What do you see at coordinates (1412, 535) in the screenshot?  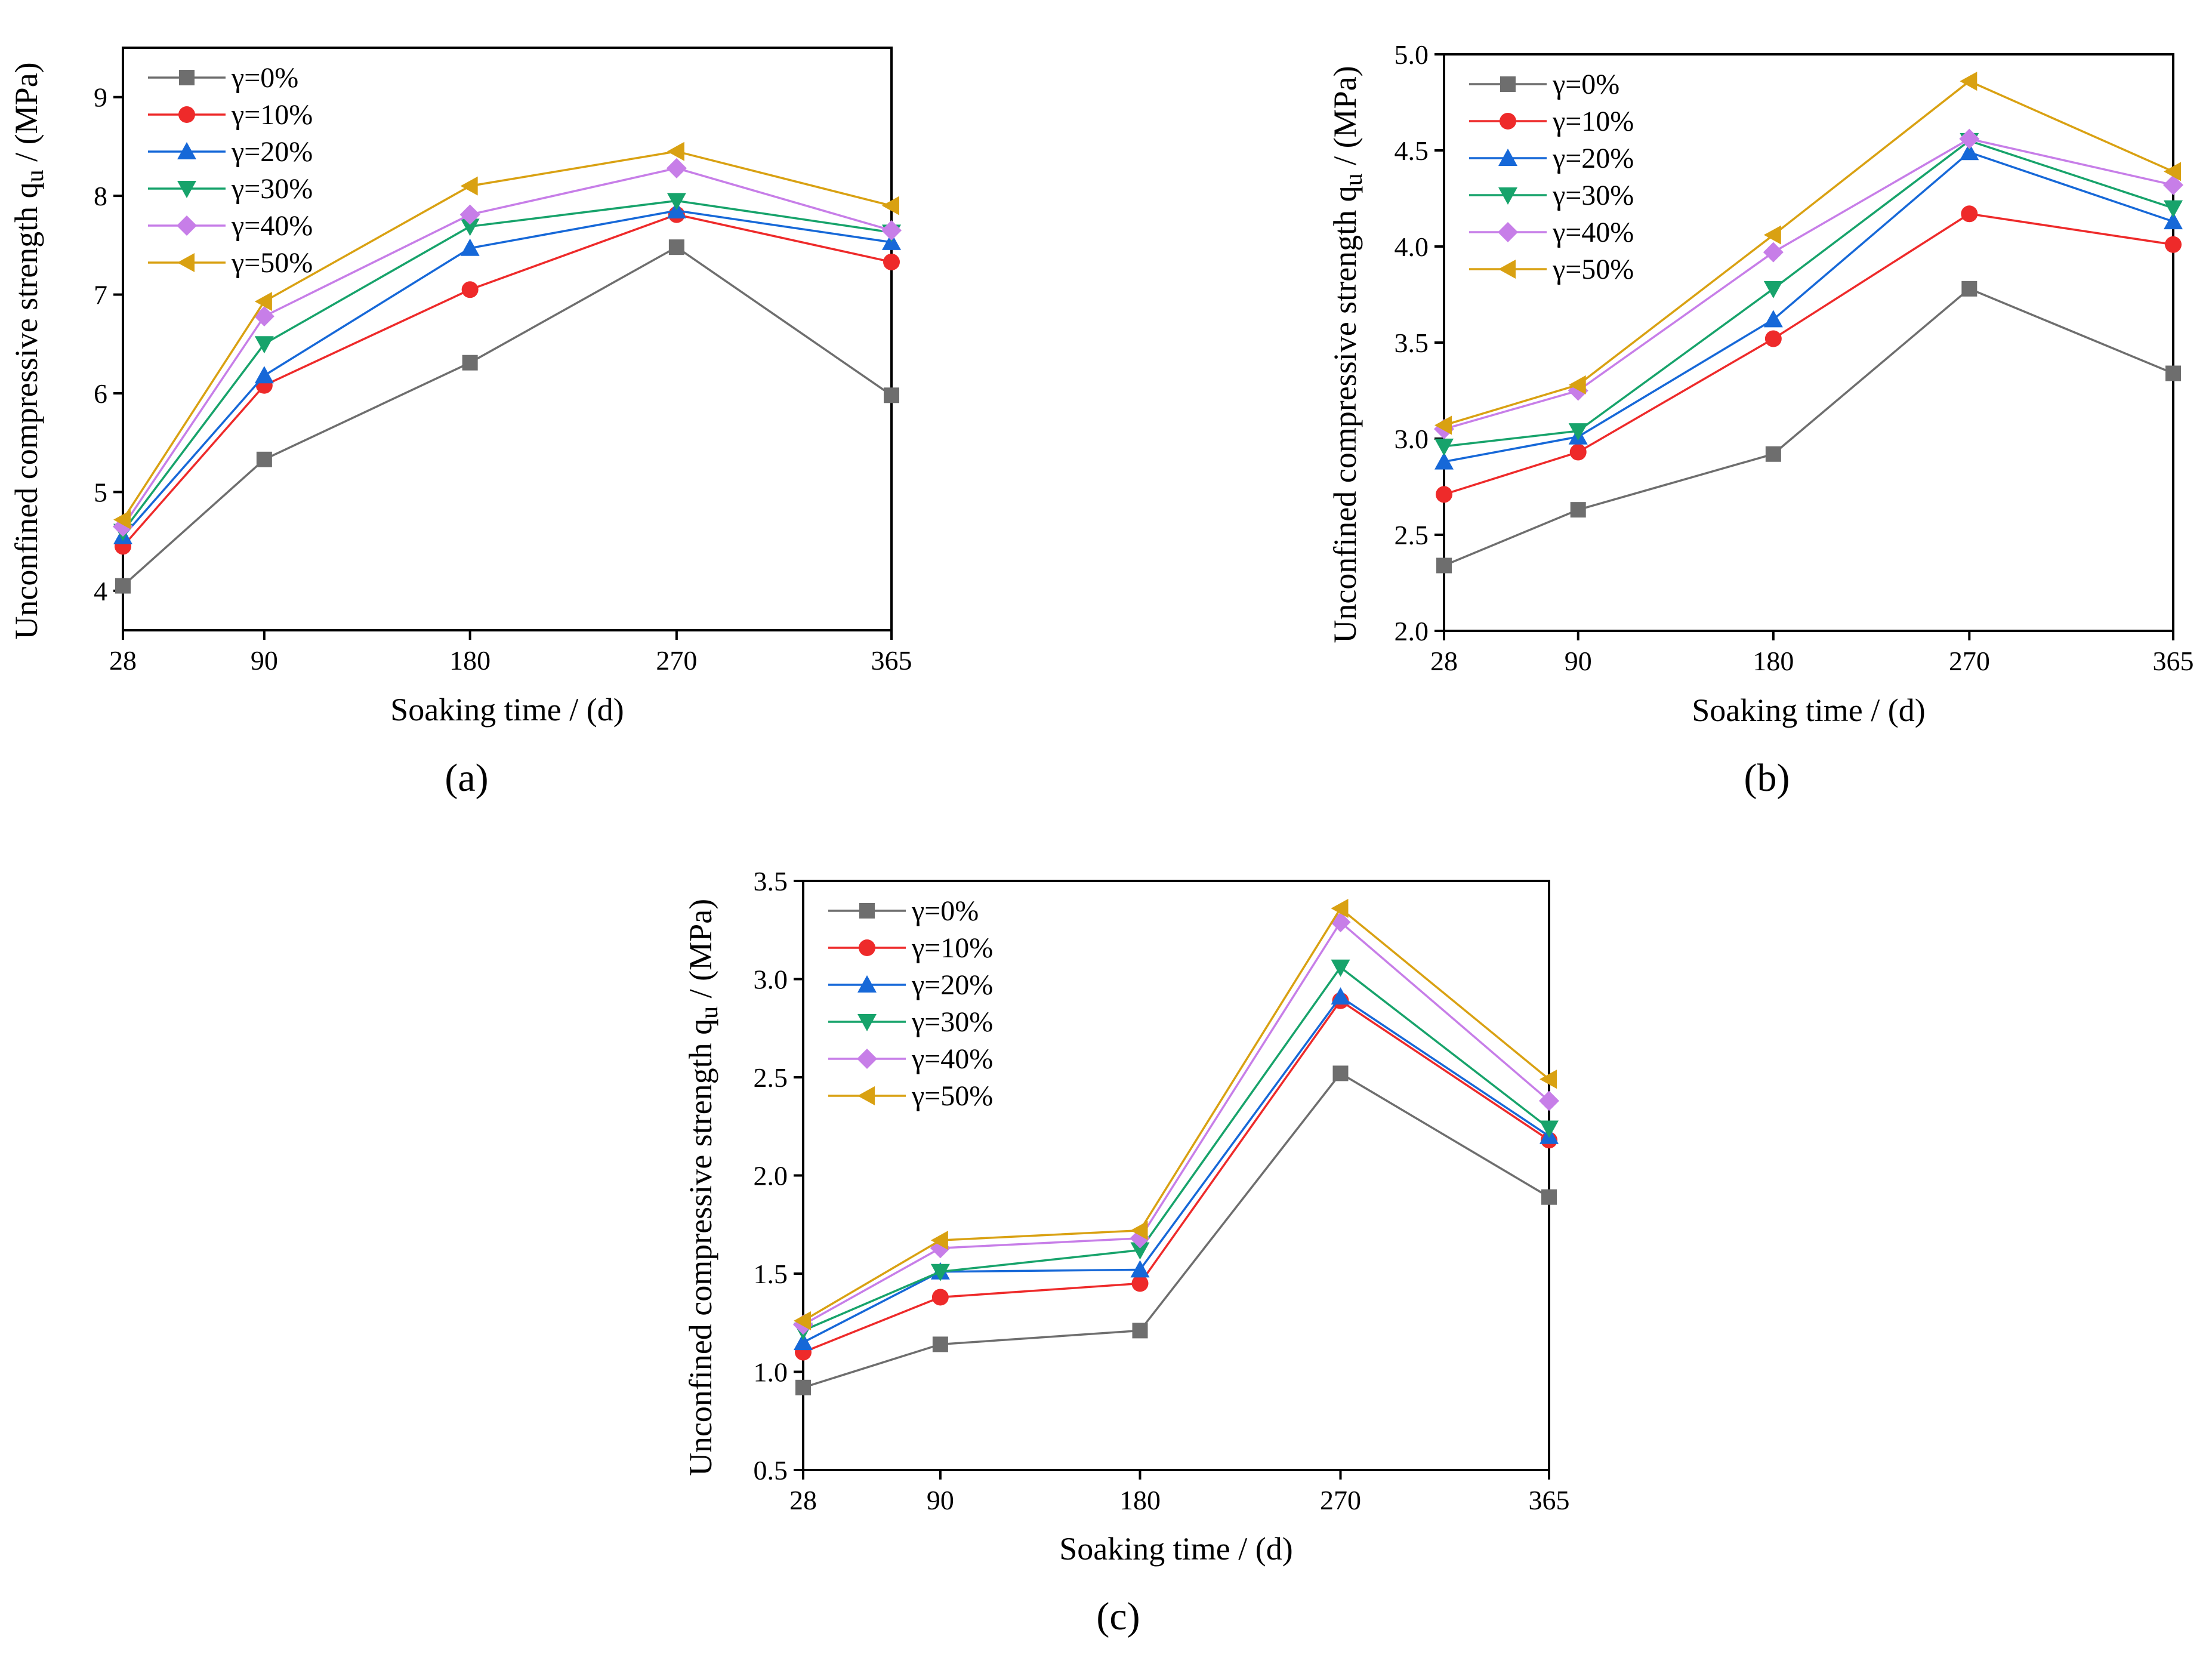 I see `y-tick-label: 2.5` at bounding box center [1412, 535].